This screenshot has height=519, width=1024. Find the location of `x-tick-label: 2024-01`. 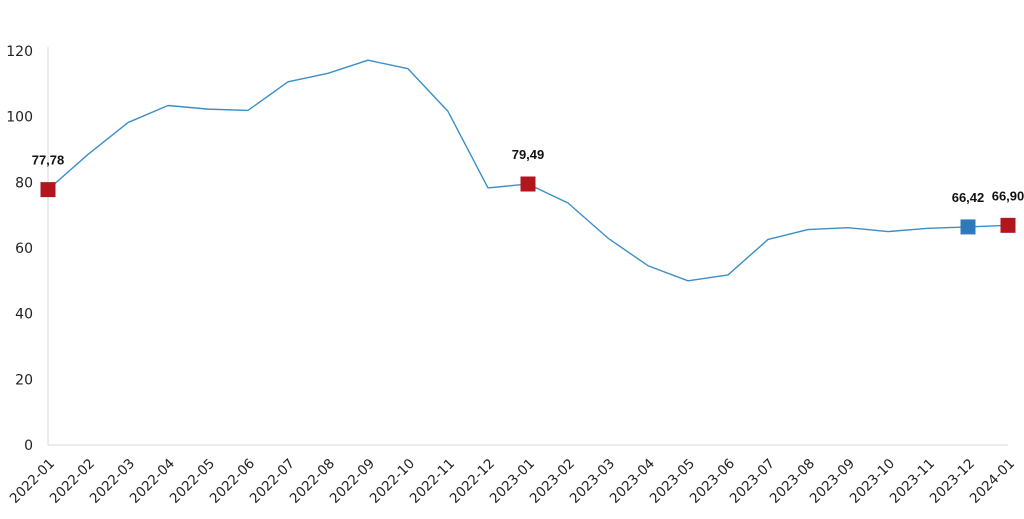

x-tick-label: 2024-01 is located at coordinates (992, 481).